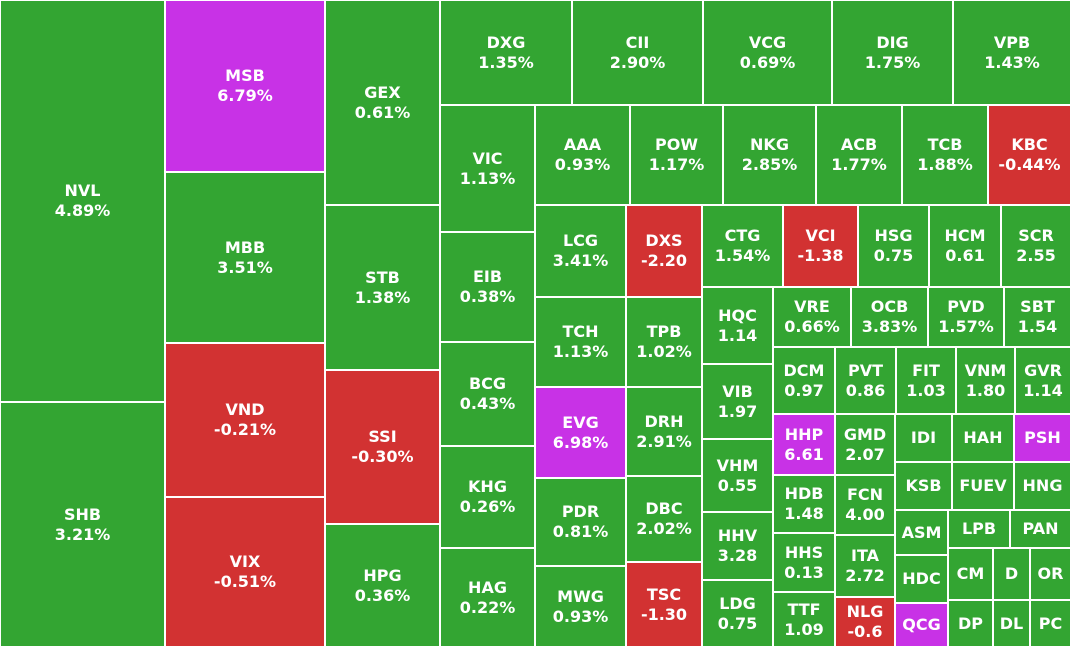 Image resolution: width=1071 pixels, height=647 pixels. What do you see at coordinates (737, 475) in the screenshot?
I see `tile-vhm: VHM 0.55` at bounding box center [737, 475].